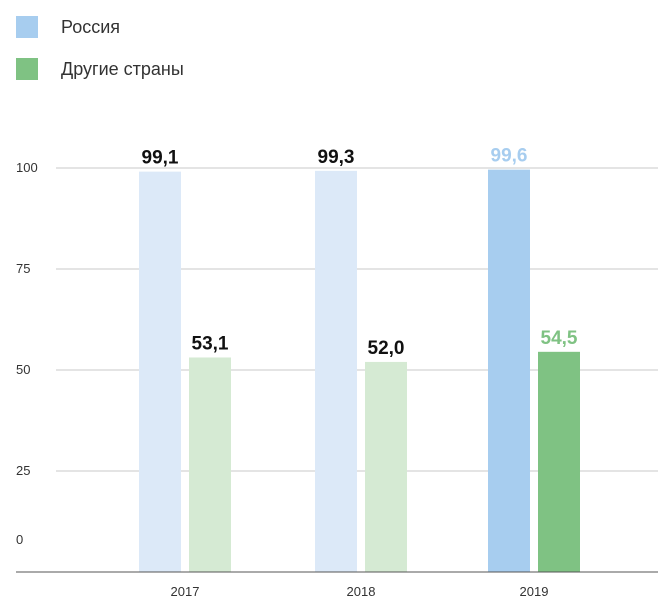 This screenshot has height=601, width=658. What do you see at coordinates (90, 27) in the screenshot?
I see `legend-label-russia: Россия` at bounding box center [90, 27].